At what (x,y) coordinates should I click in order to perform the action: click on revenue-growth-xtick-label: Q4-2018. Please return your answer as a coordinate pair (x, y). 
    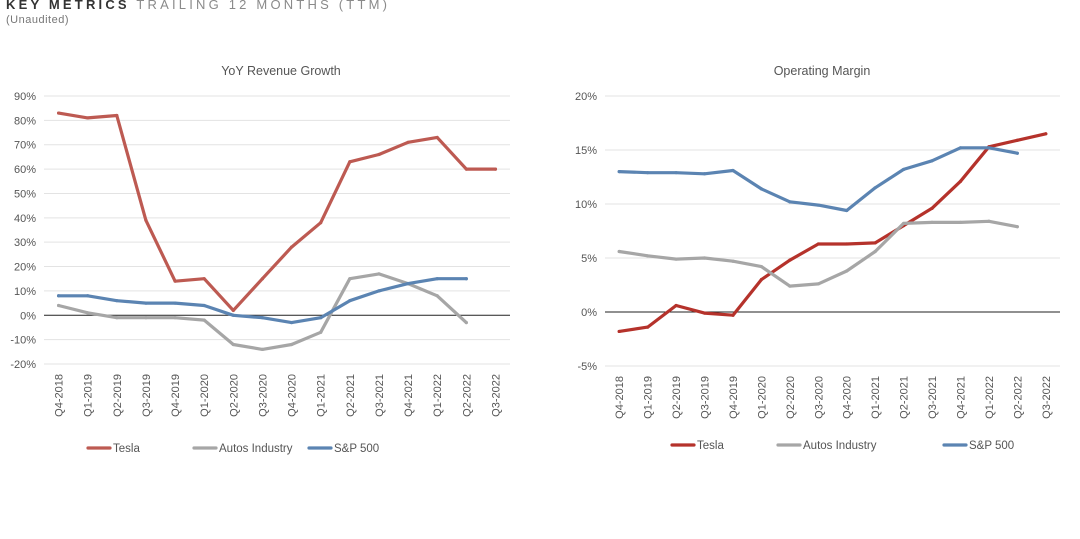
    Looking at the image, I should click on (60, 395).